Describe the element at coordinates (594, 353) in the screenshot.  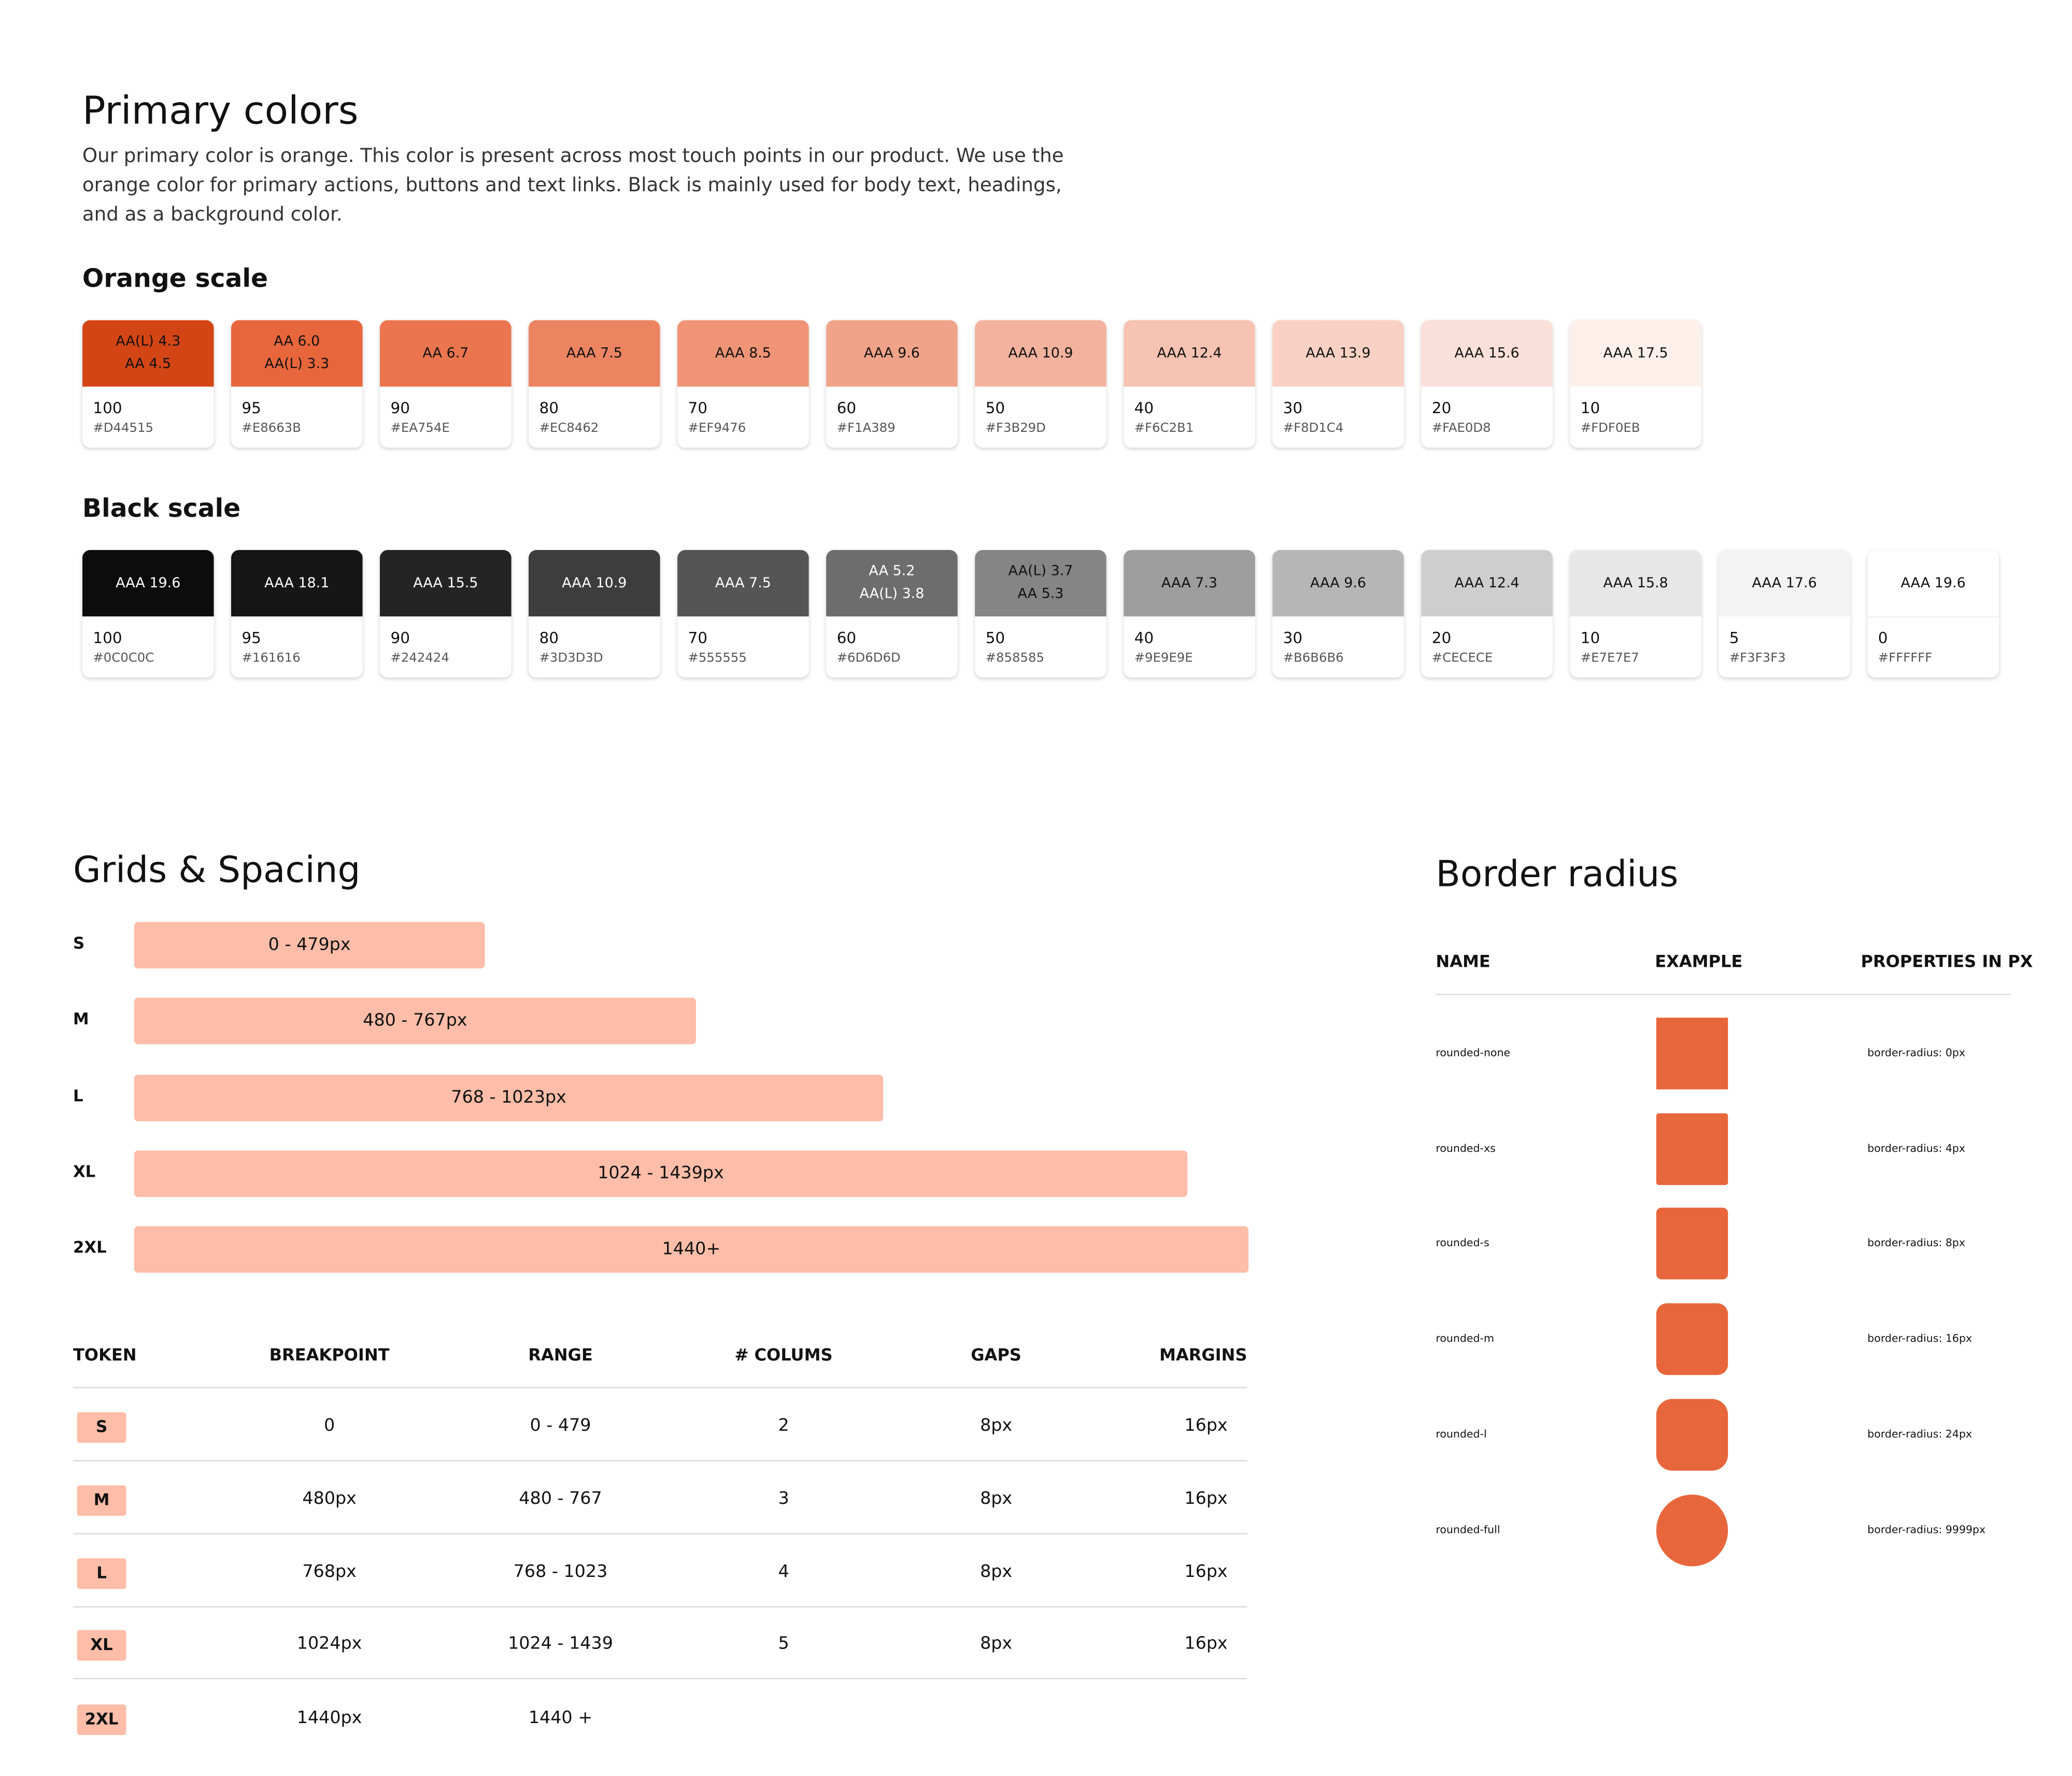
I see `contrast-label: AAA 7.5` at that location.